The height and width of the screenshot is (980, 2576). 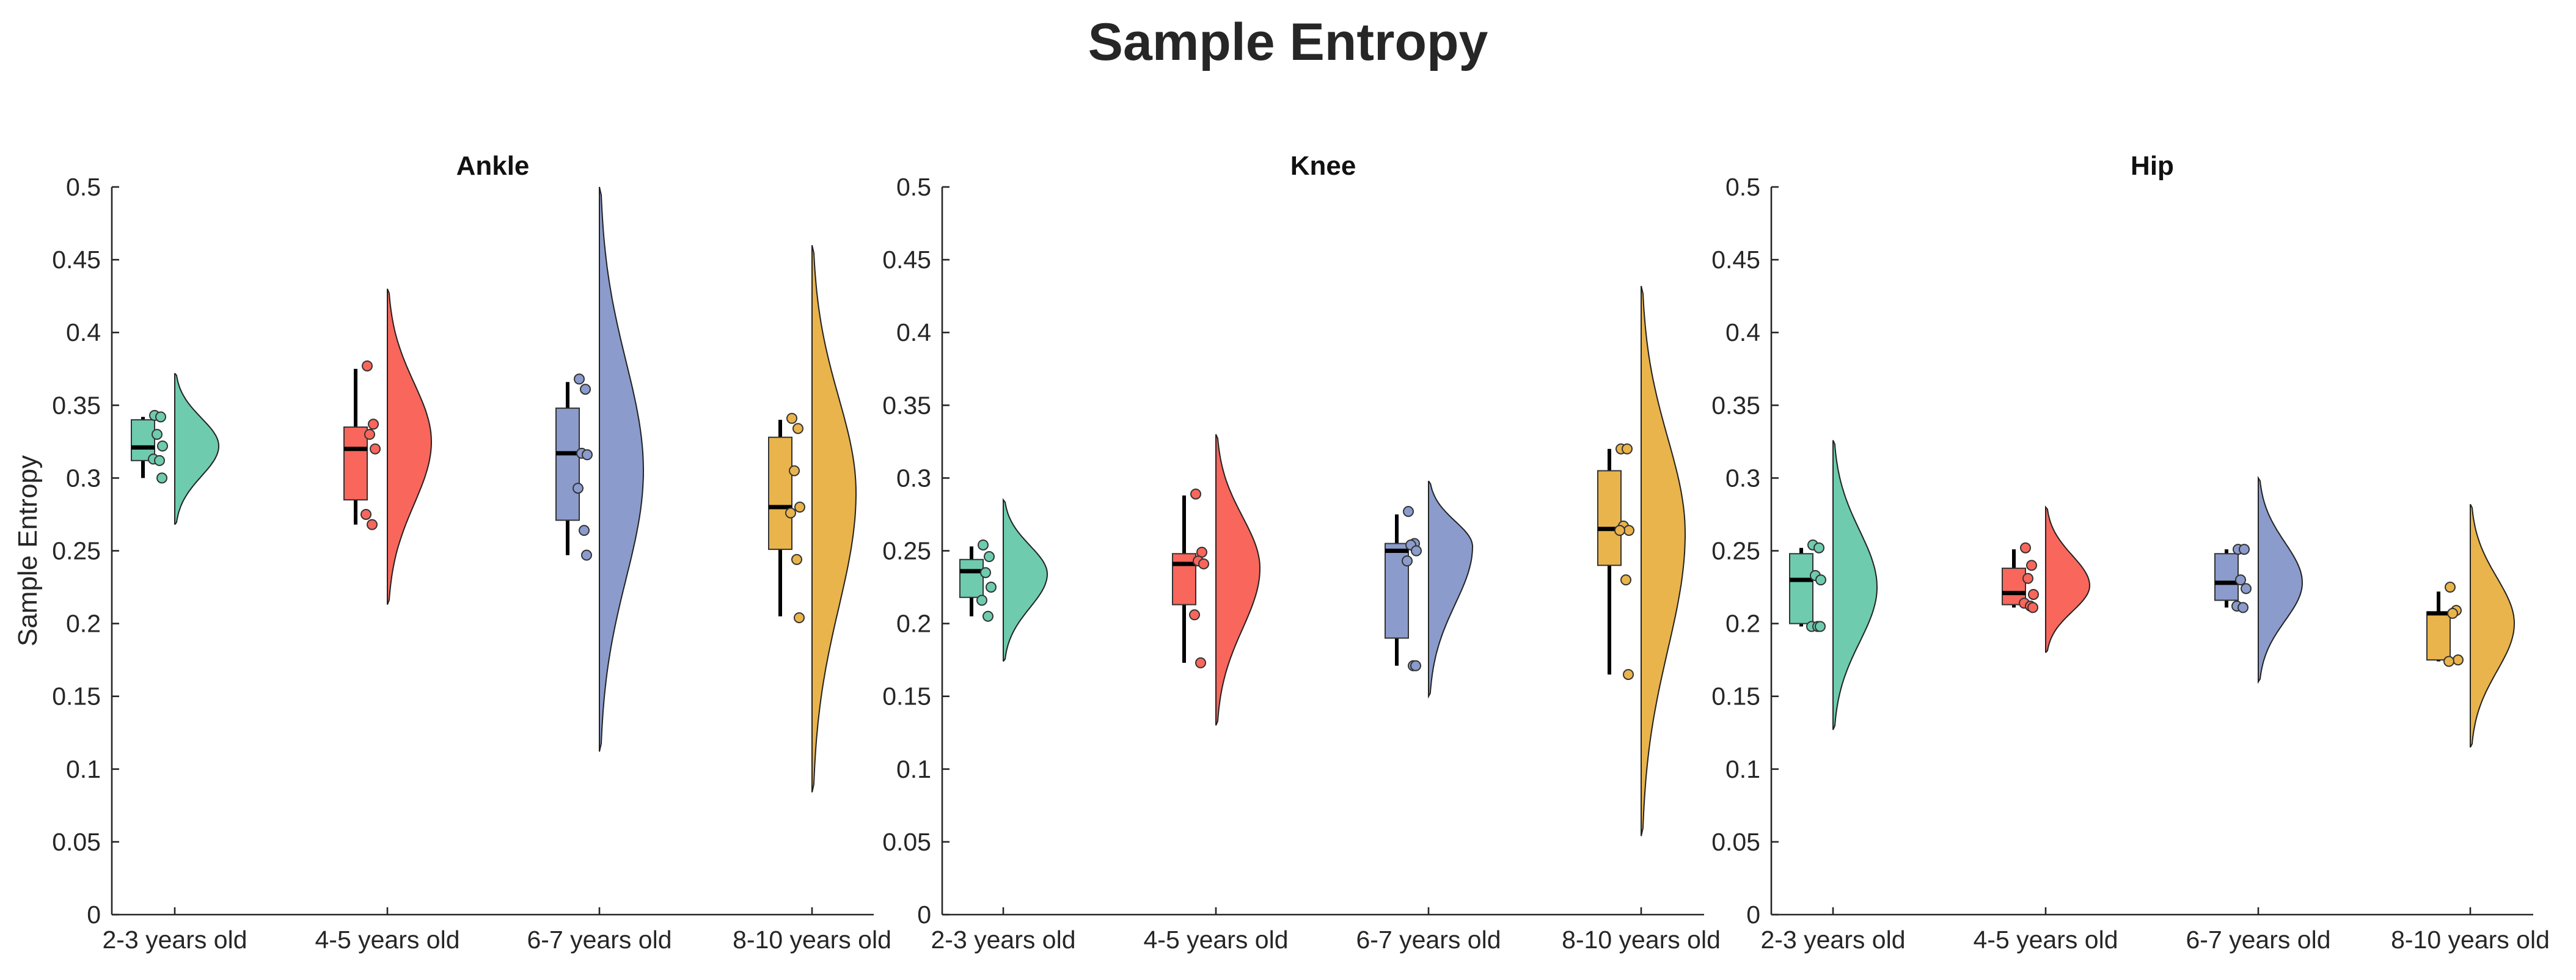 What do you see at coordinates (355, 463) in the screenshot?
I see `box-ankle-4-5-years-old` at bounding box center [355, 463].